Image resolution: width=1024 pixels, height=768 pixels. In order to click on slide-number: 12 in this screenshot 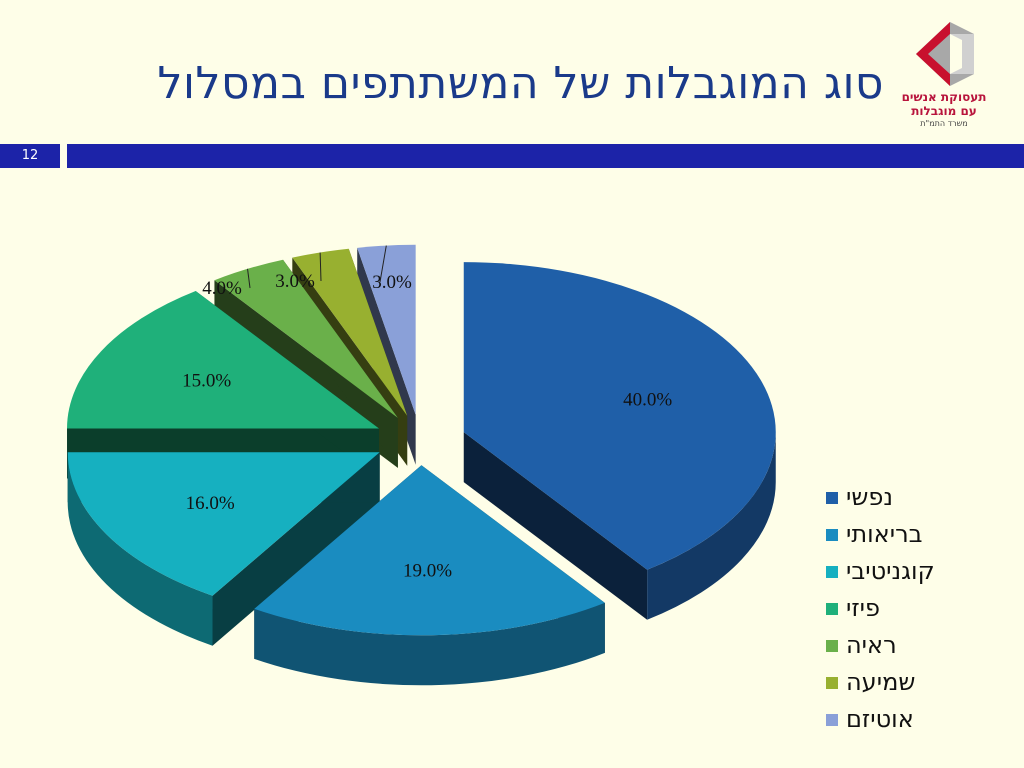, I will do `click(30, 155)`.